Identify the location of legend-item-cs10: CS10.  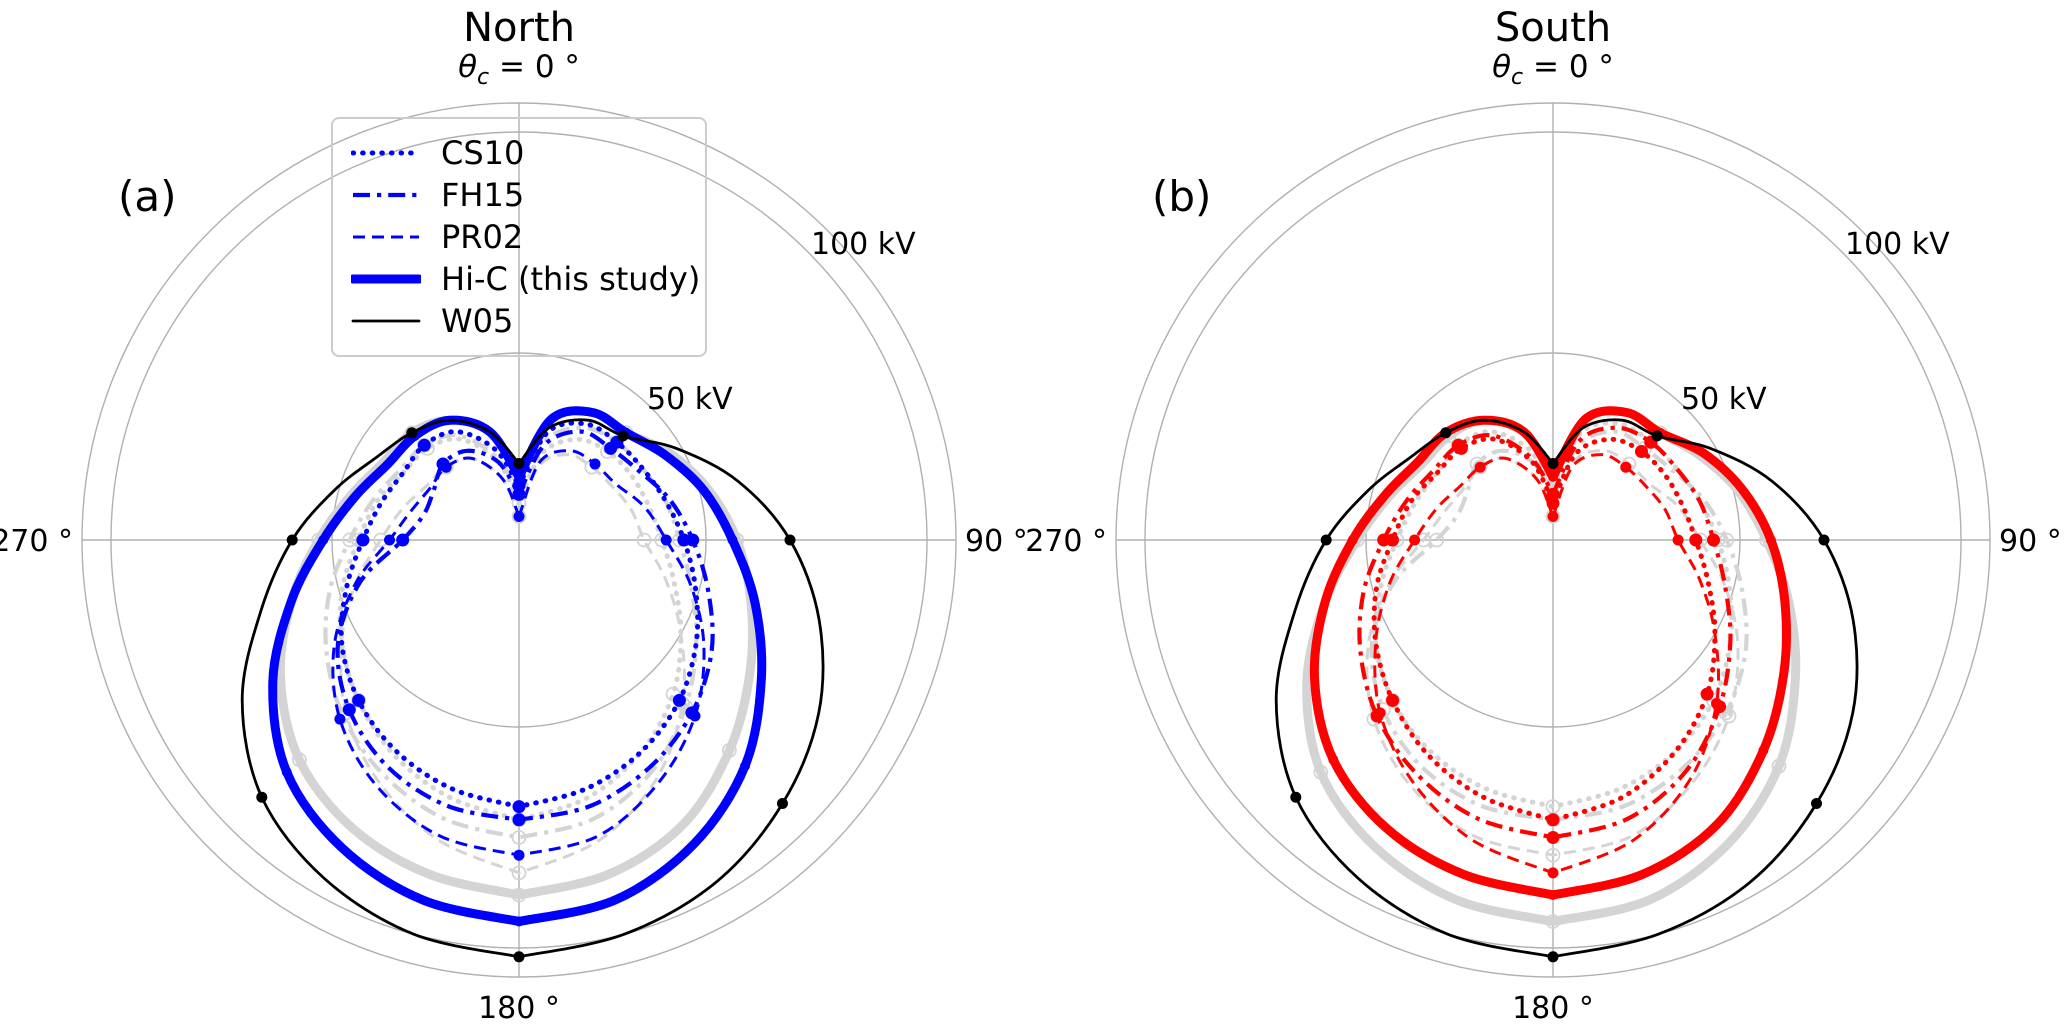
(519, 153).